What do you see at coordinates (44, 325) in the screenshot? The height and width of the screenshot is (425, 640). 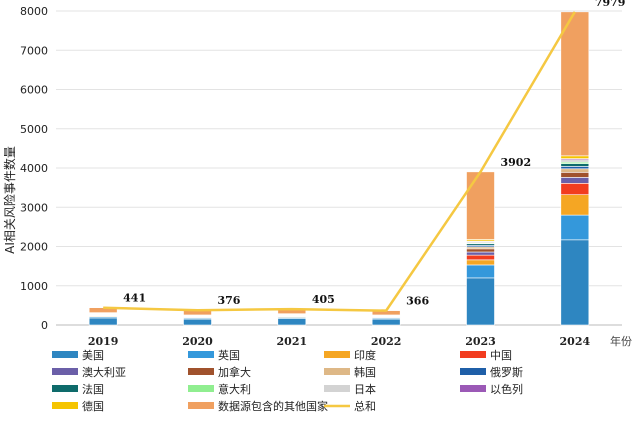 I see `y-tick-label: 0` at bounding box center [44, 325].